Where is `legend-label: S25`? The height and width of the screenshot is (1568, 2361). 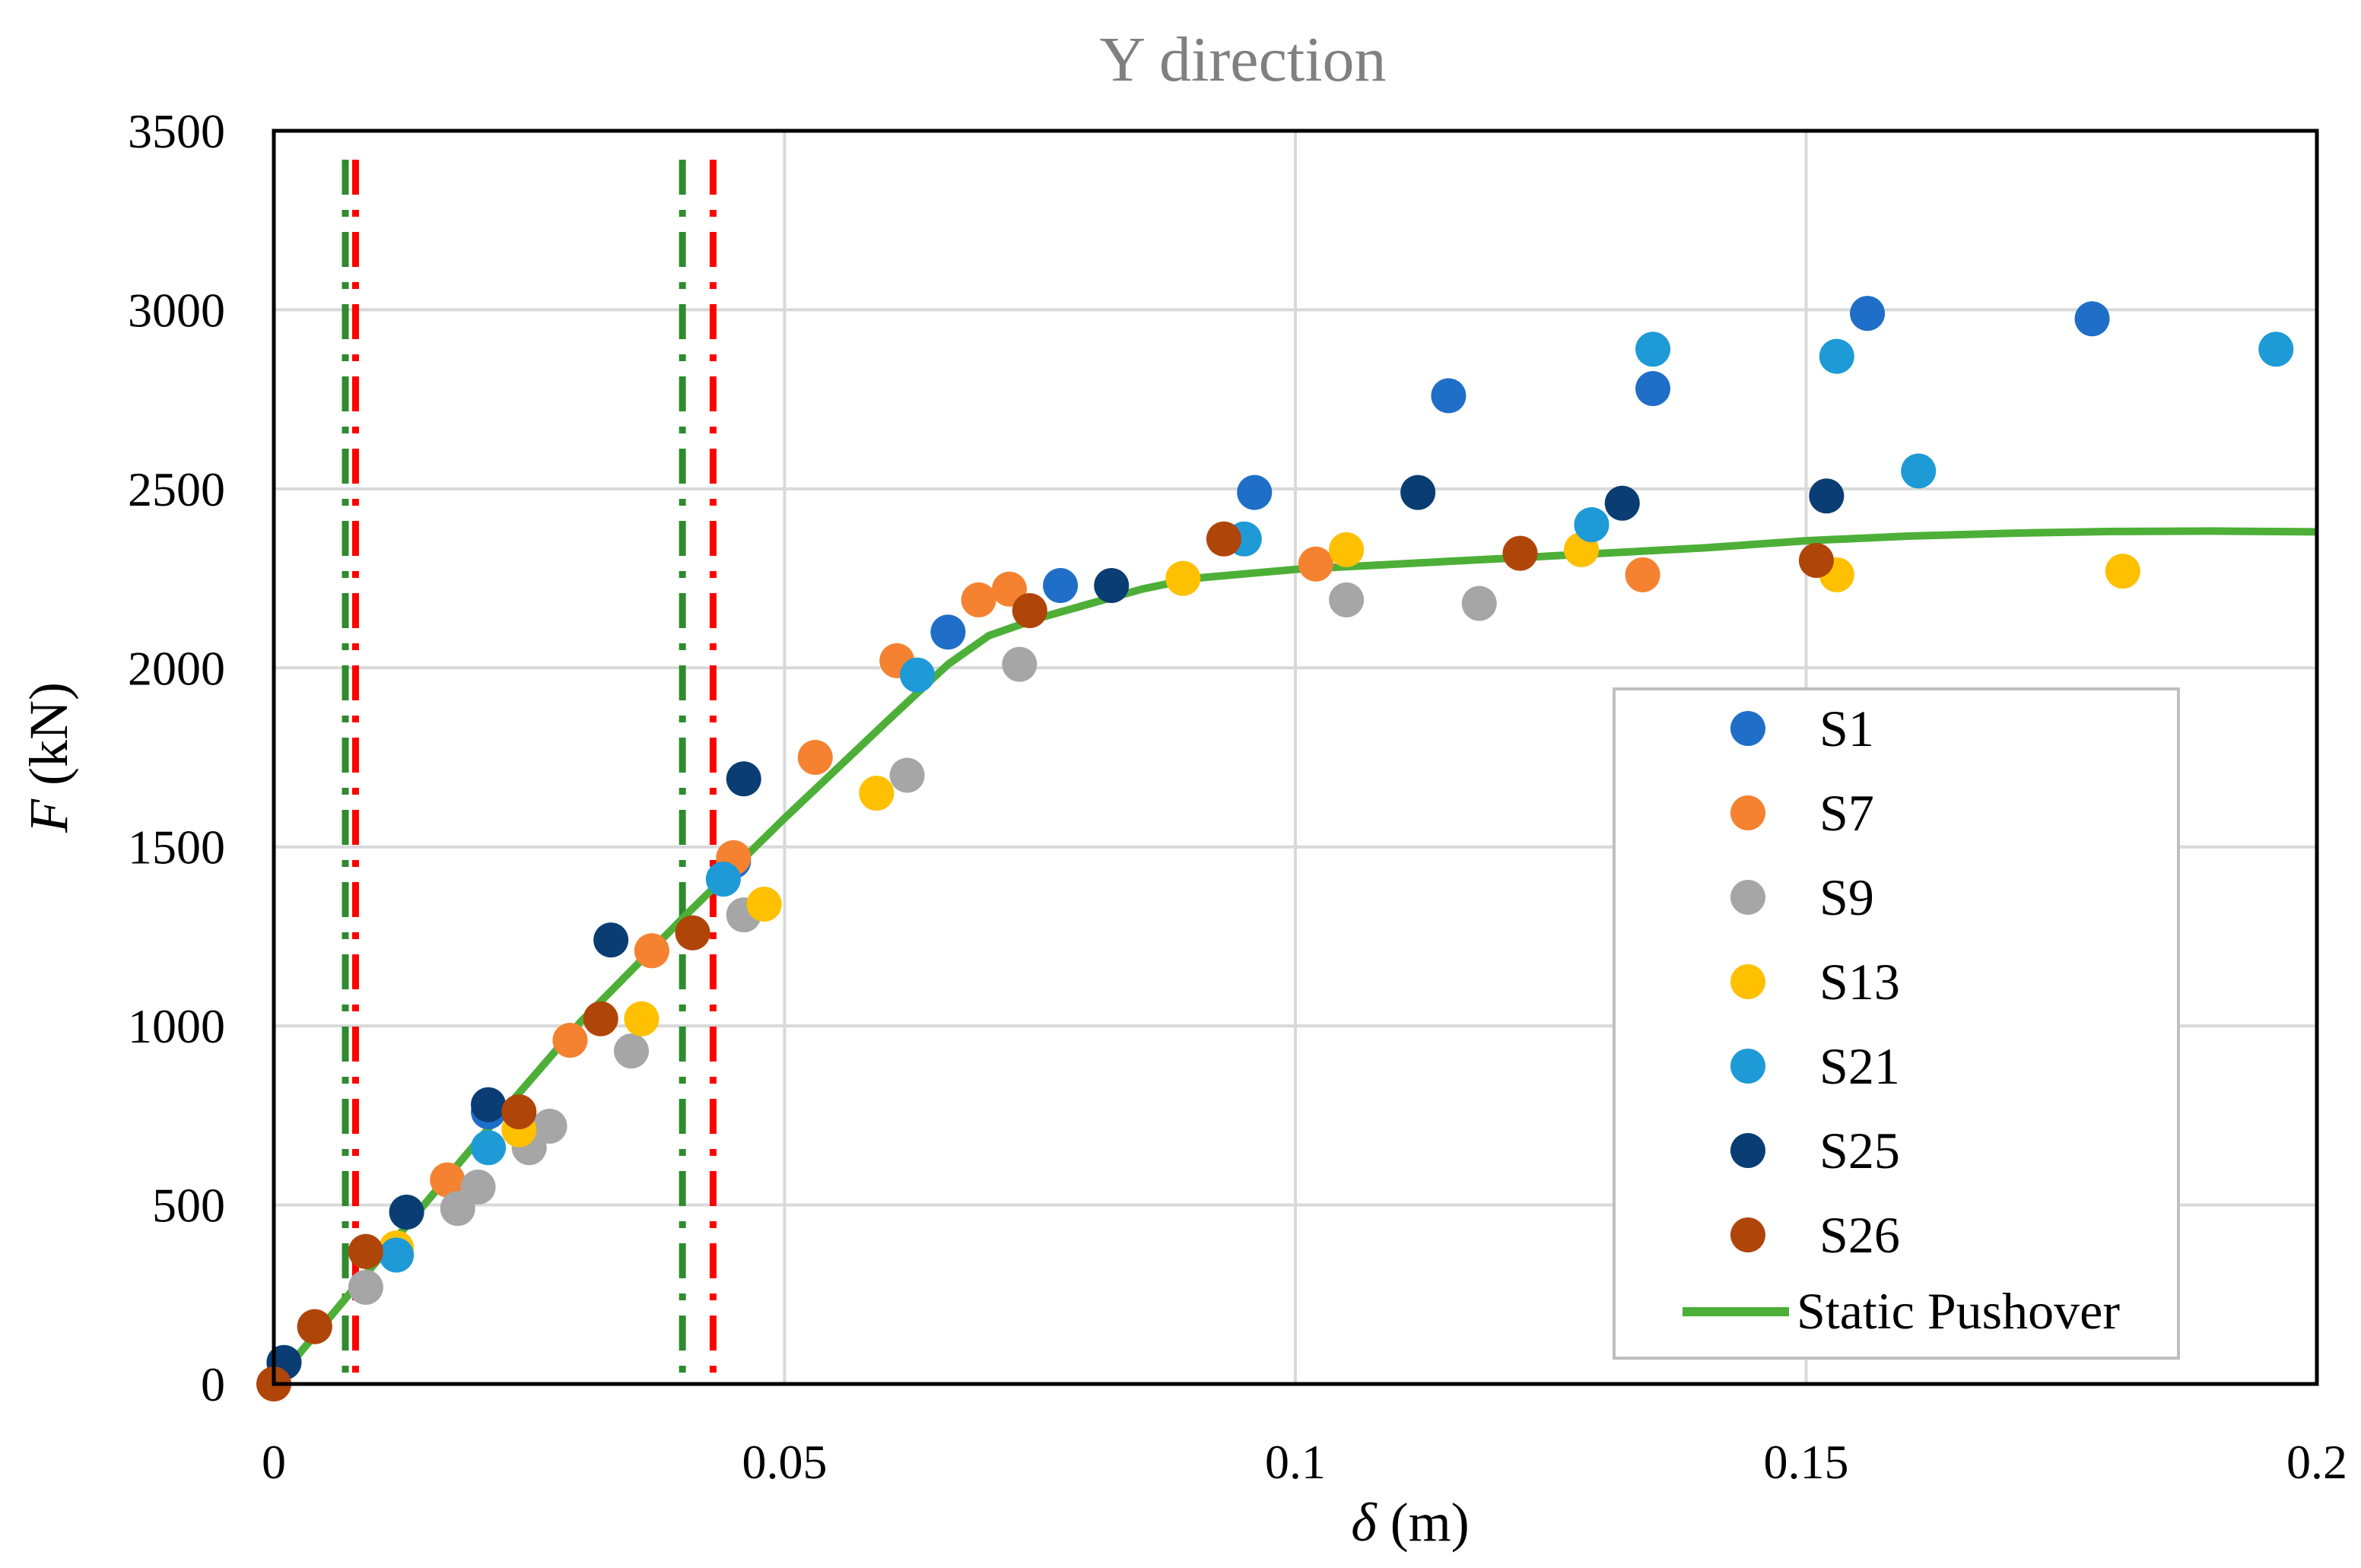
legend-label: S25 is located at coordinates (1859, 1151).